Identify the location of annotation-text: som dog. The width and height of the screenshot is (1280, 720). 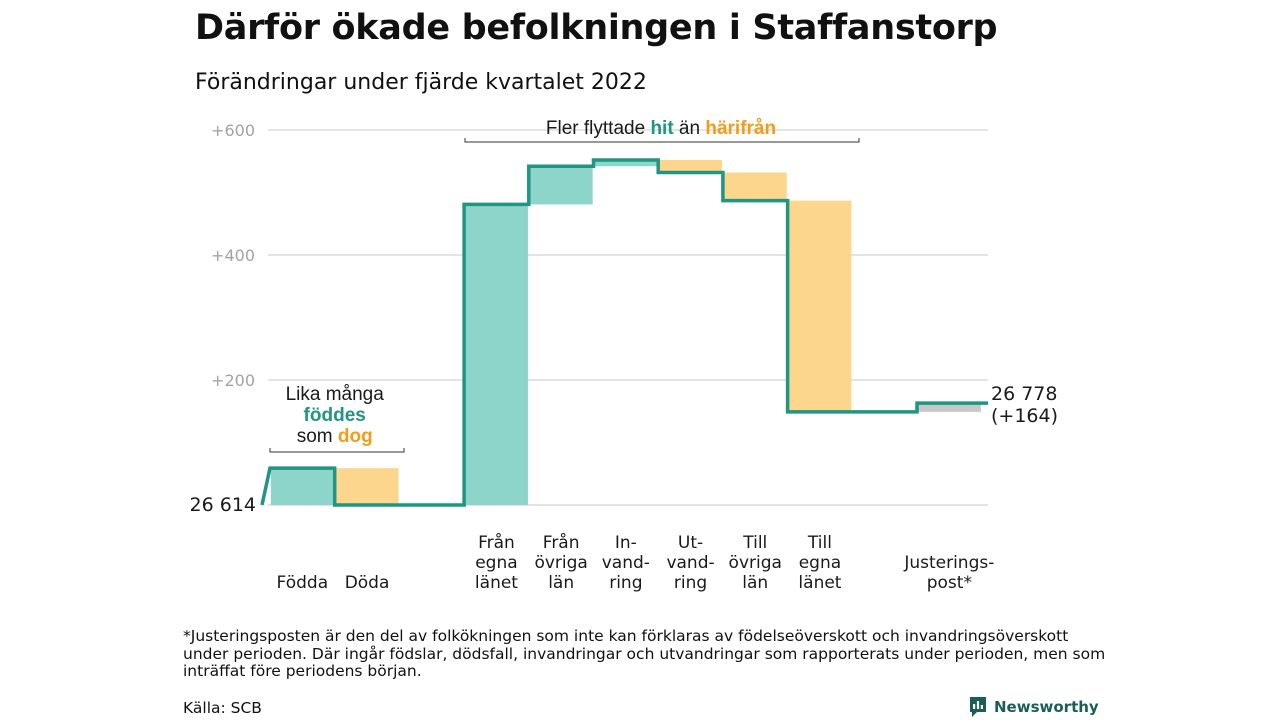
(335, 436).